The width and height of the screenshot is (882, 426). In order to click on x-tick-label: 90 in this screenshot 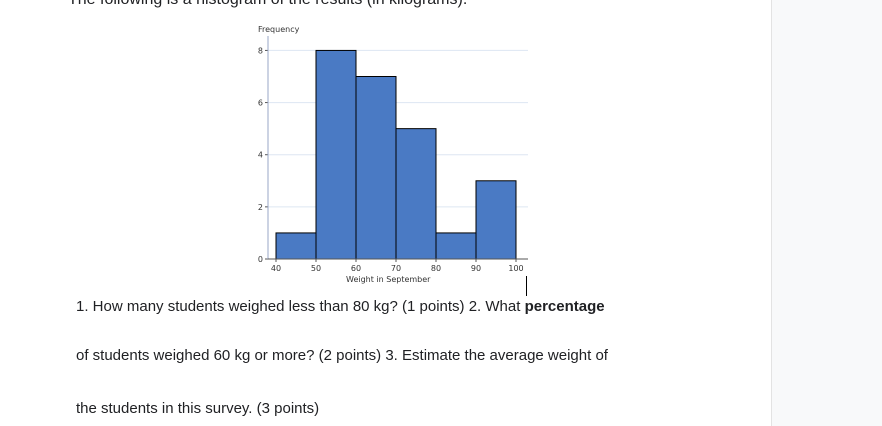, I will do `click(476, 268)`.